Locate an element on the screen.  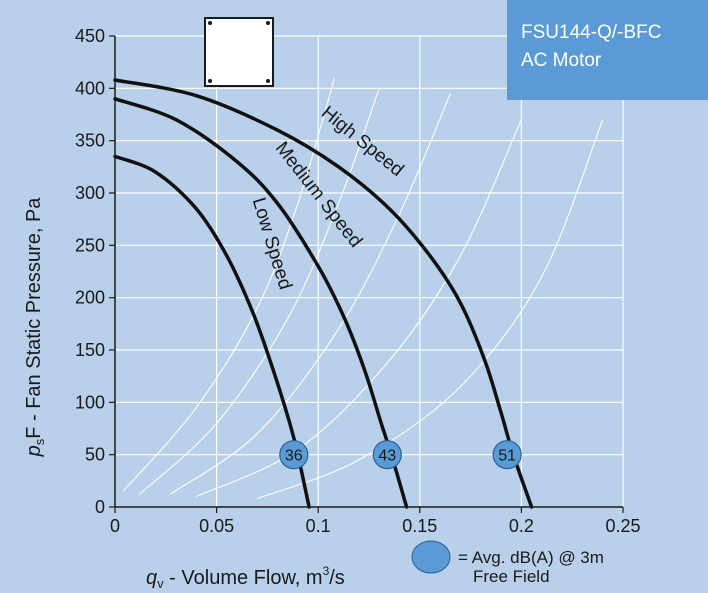
x-tick-label: 0.15 is located at coordinates (419, 526).